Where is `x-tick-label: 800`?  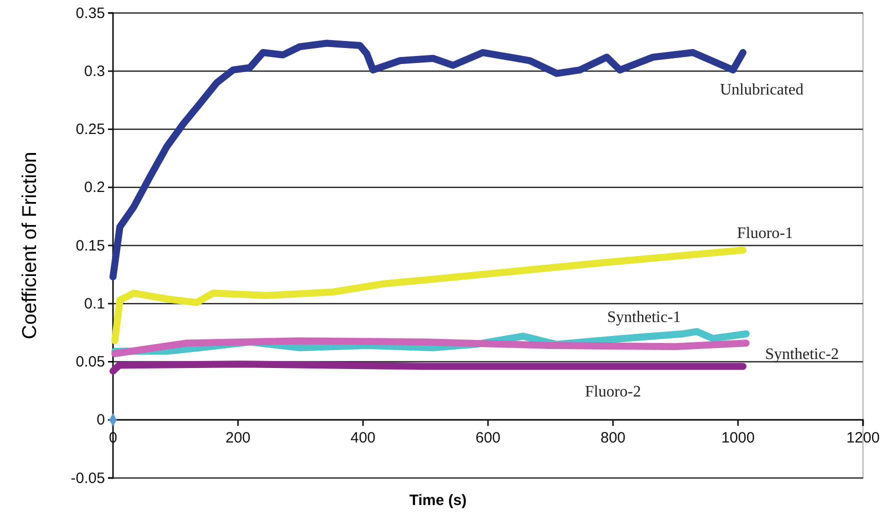 x-tick-label: 800 is located at coordinates (613, 437).